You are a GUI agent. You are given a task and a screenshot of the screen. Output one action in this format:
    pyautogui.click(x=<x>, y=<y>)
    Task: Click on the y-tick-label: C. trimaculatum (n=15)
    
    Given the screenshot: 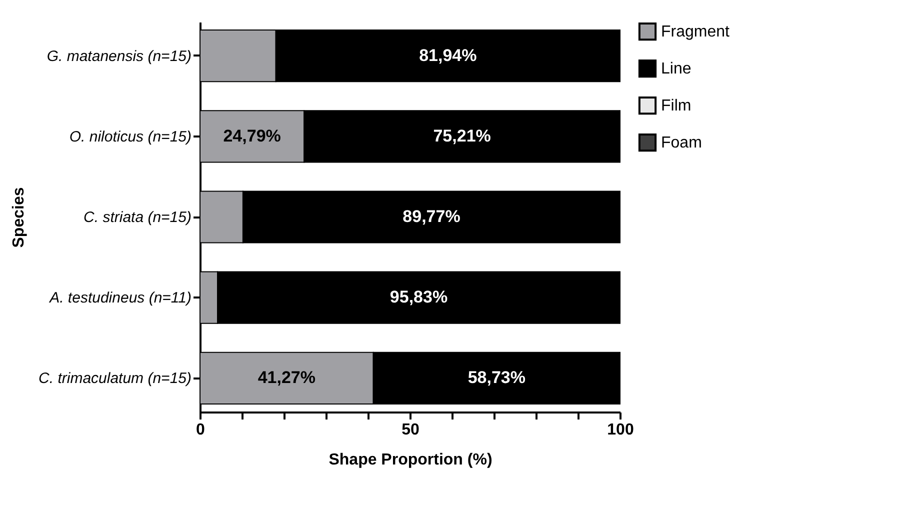 What is the action you would take?
    pyautogui.click(x=115, y=379)
    